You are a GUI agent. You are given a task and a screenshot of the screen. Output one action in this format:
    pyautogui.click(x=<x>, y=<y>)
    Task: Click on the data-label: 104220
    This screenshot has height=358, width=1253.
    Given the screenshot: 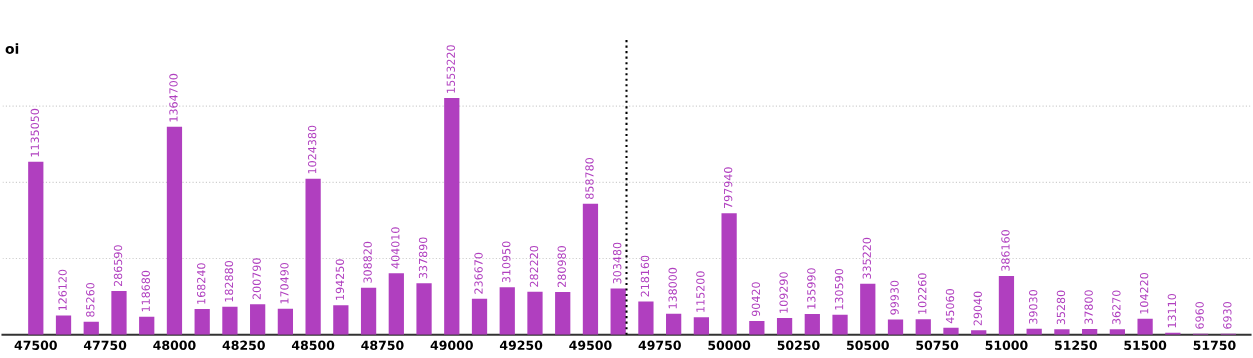 What is the action you would take?
    pyautogui.click(x=1144, y=293)
    